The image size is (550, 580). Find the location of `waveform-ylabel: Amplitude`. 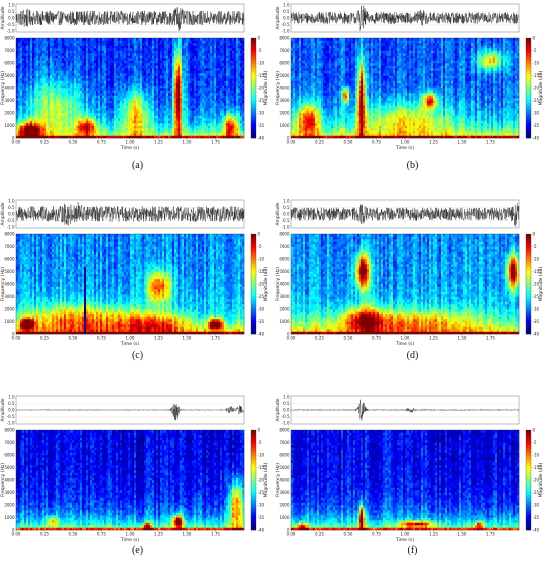

waveform-ylabel: Amplitude is located at coordinates (3, 17).